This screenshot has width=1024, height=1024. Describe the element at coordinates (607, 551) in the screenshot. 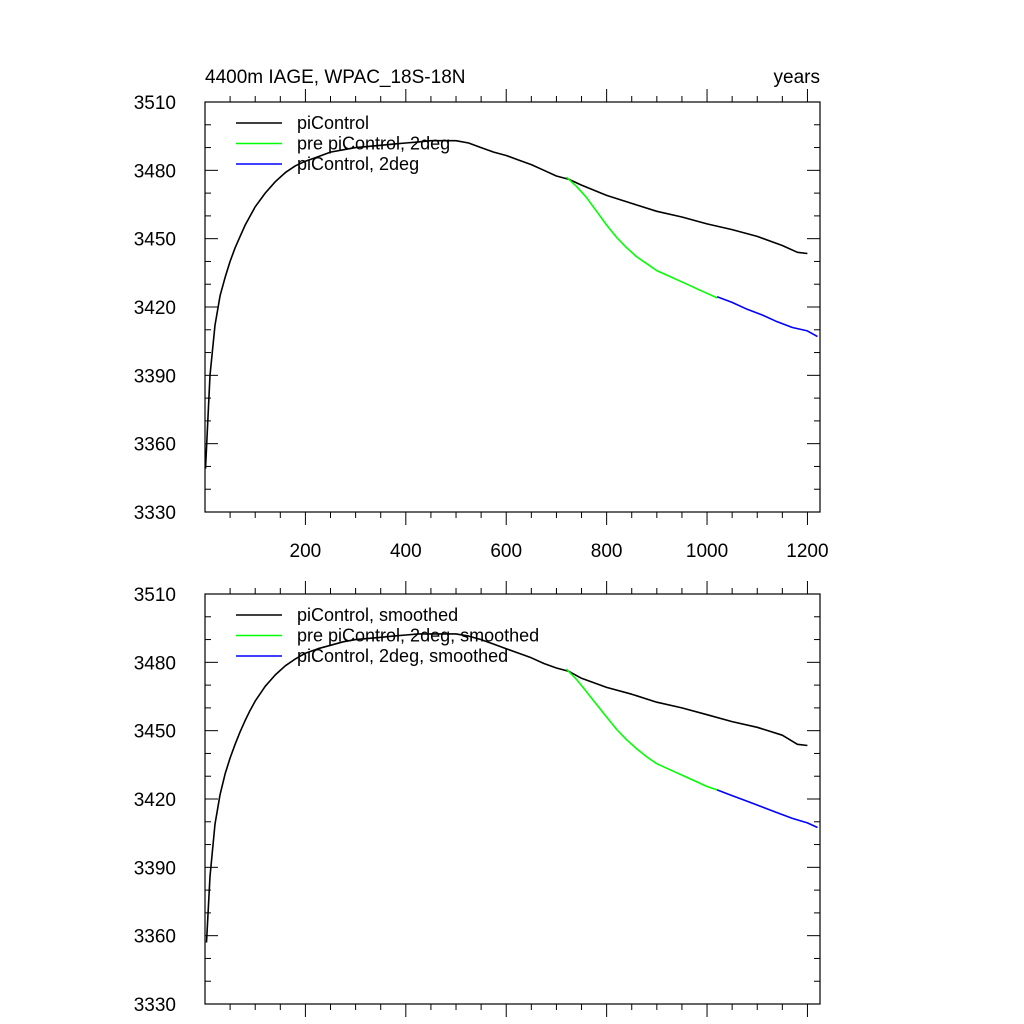

I see `x-tick-label: 800` at that location.